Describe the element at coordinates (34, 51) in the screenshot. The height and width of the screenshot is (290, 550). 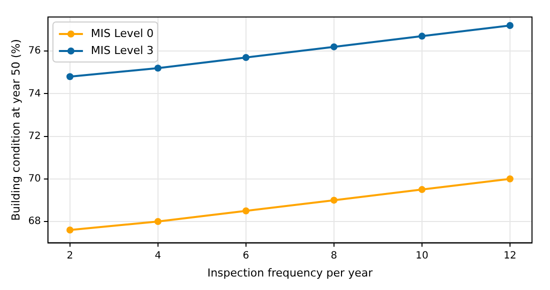
I see `y-tick-label: 76` at that location.